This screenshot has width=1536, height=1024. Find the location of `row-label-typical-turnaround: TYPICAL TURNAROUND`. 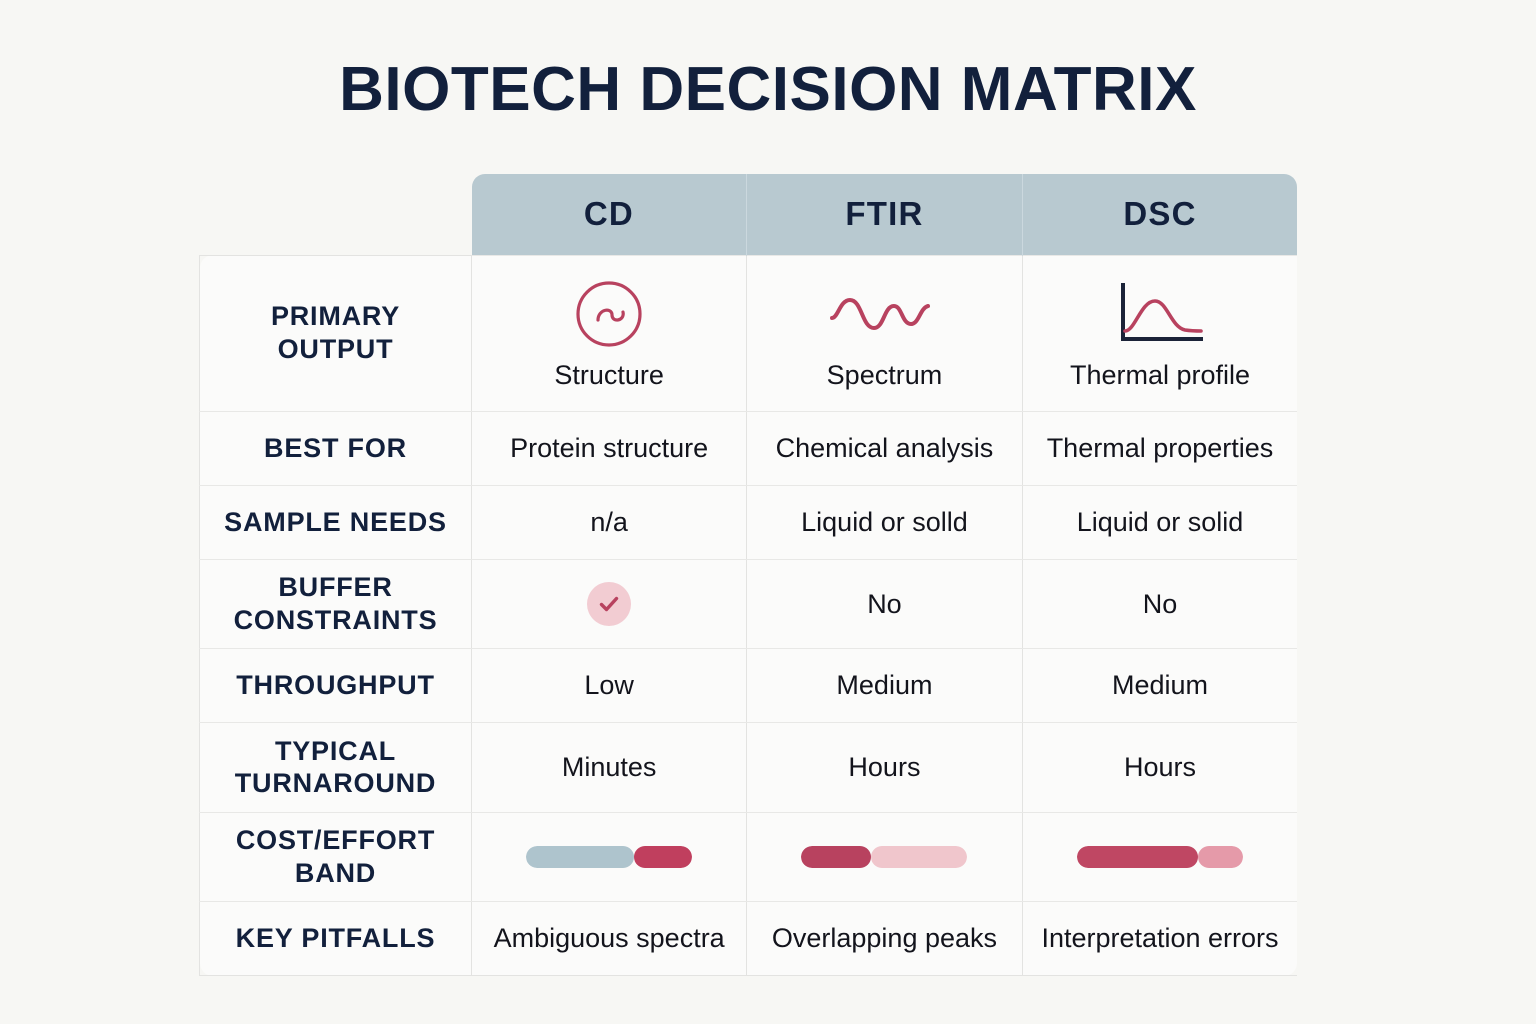

row-label-typical-turnaround: TYPICAL TURNAROUND is located at coordinates (335, 767).